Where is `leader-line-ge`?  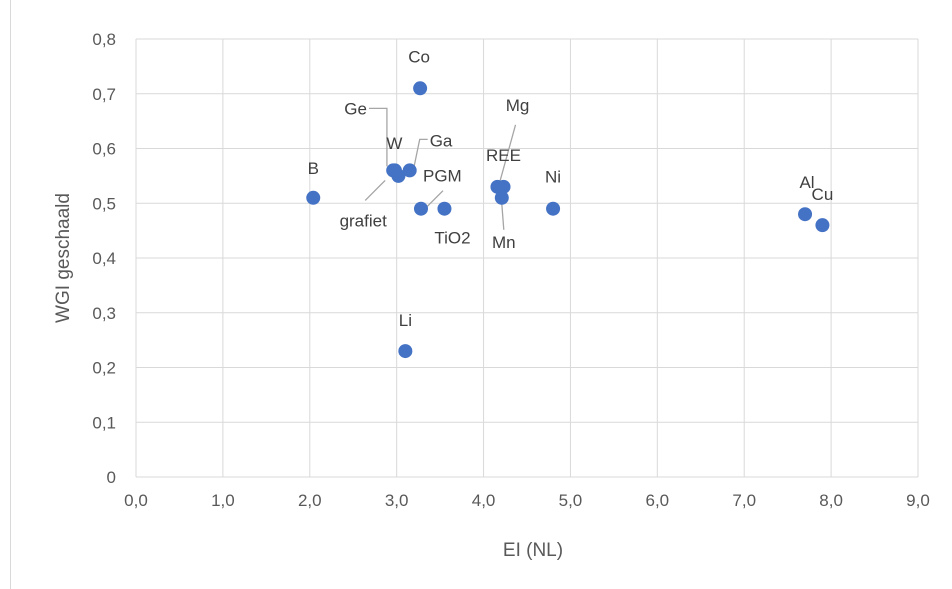
leader-line-ge is located at coordinates (378, 137).